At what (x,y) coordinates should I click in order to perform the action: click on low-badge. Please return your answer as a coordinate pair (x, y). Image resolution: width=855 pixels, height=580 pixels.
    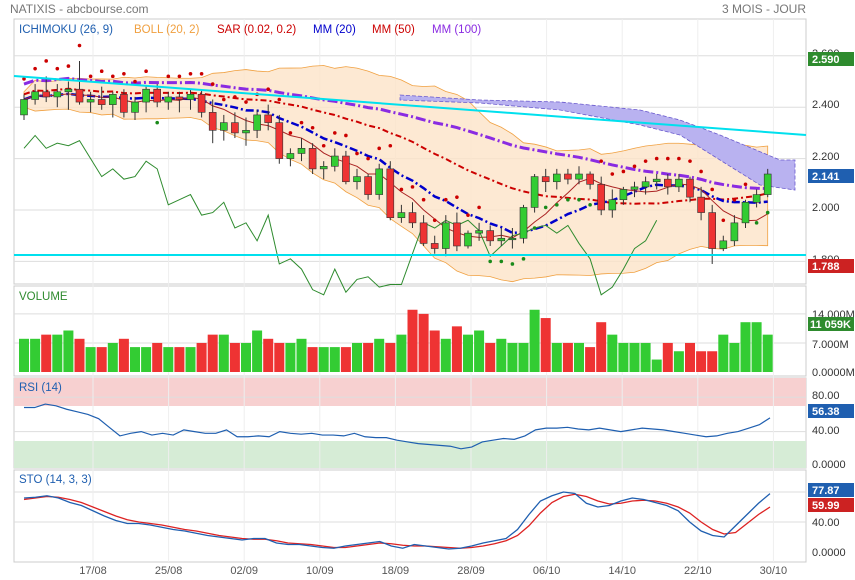
    Looking at the image, I should click on (831, 266).